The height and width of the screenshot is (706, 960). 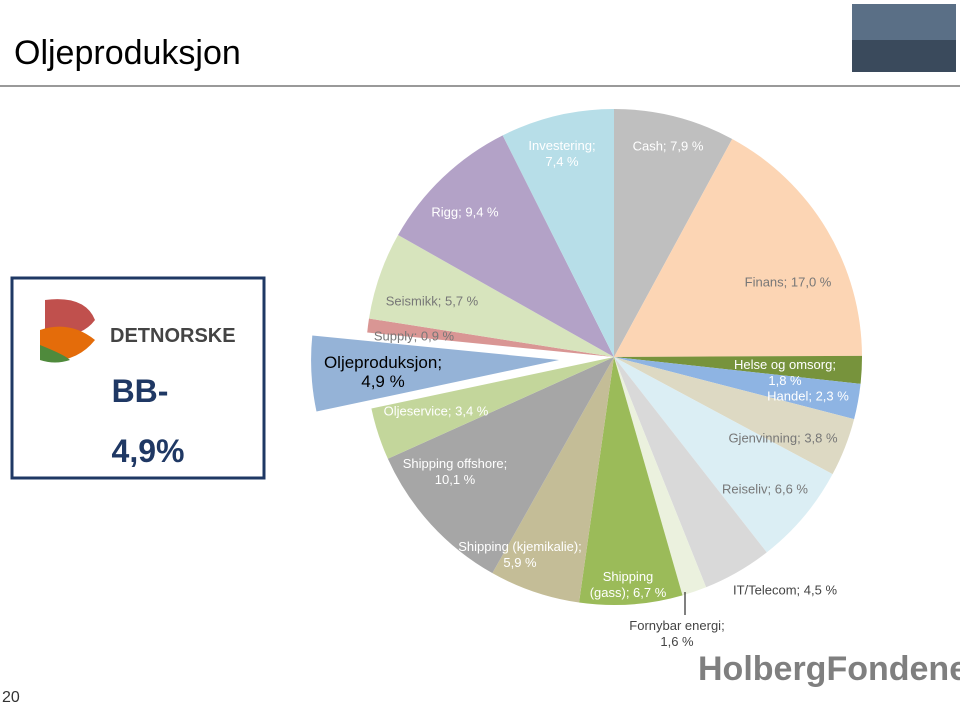 I want to click on data-label: Oljeservice; 3,4 %, so click(x=436, y=410).